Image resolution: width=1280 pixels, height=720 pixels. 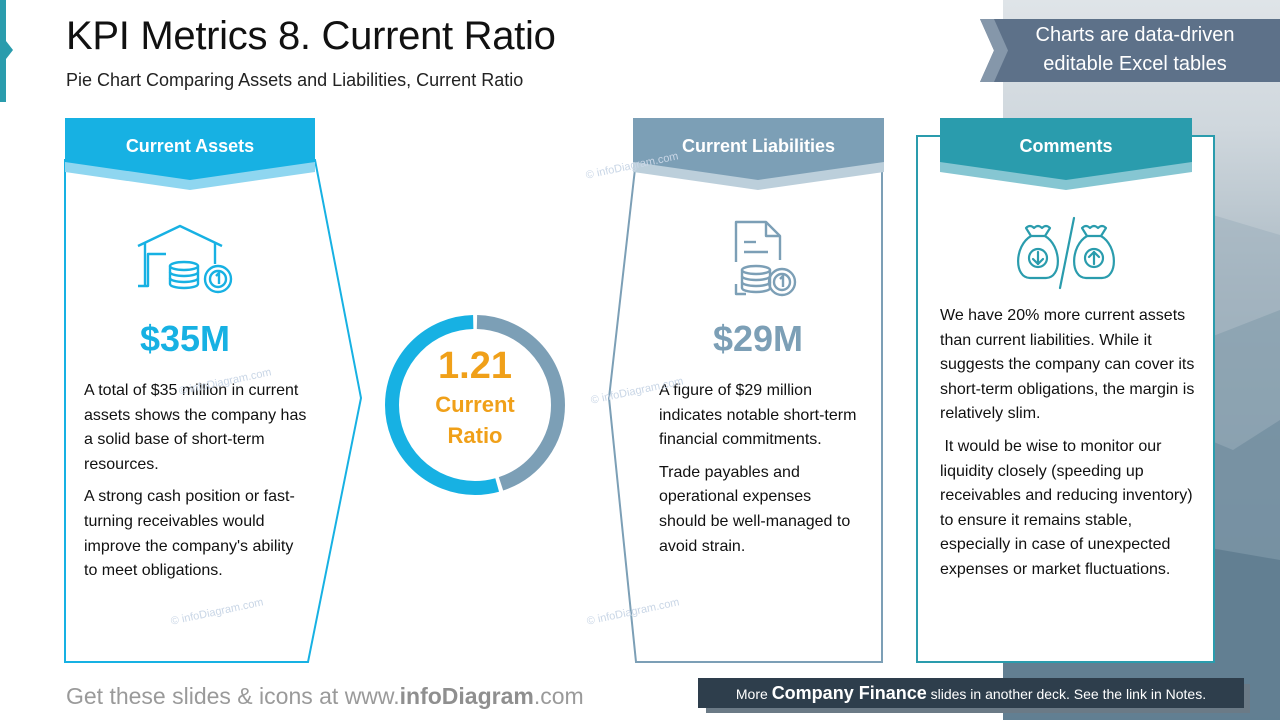 What do you see at coordinates (233, 696) in the screenshot?
I see `footer-left-prefix: Get these slides & icons at www.` at bounding box center [233, 696].